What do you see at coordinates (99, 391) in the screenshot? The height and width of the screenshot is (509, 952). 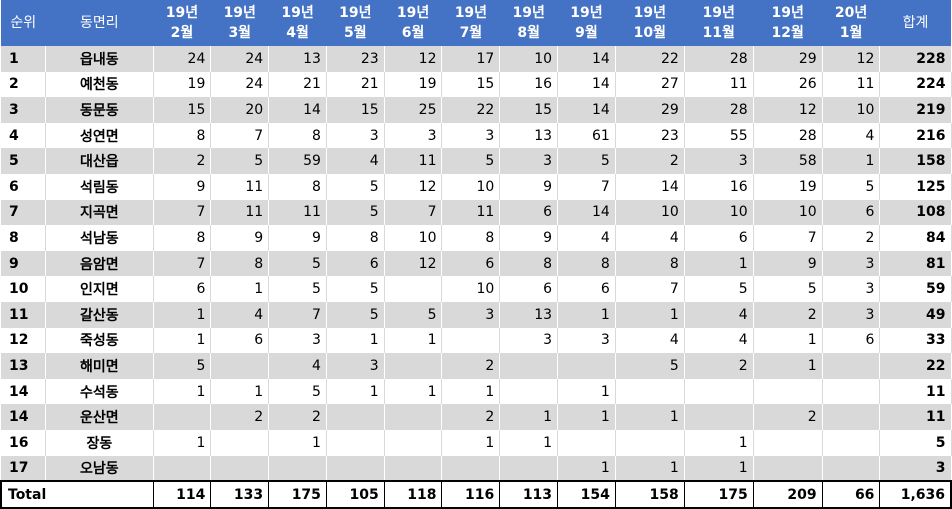 I see `region-name-cell: 수석동` at bounding box center [99, 391].